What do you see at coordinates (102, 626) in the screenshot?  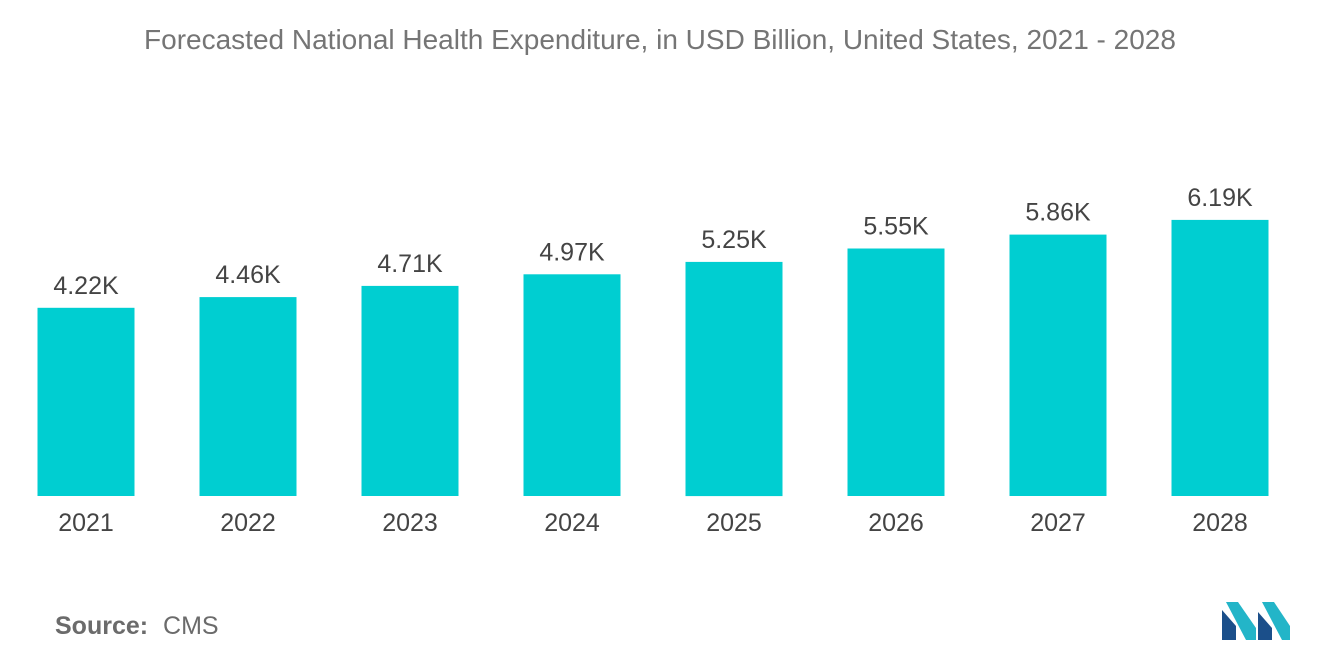 I see `source-label: Source:` at bounding box center [102, 626].